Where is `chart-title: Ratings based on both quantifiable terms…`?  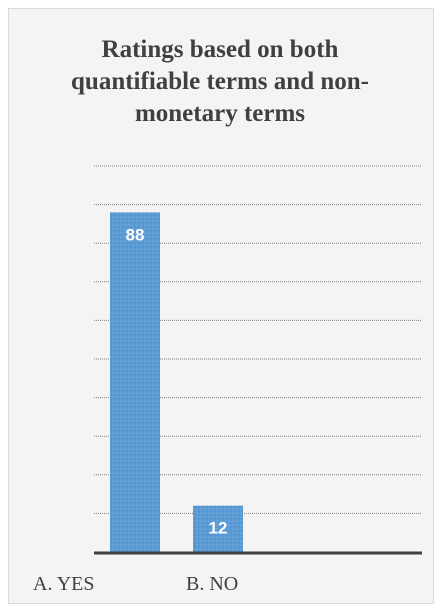 chart-title: Ratings based on both quantifiable terms… is located at coordinates (220, 81).